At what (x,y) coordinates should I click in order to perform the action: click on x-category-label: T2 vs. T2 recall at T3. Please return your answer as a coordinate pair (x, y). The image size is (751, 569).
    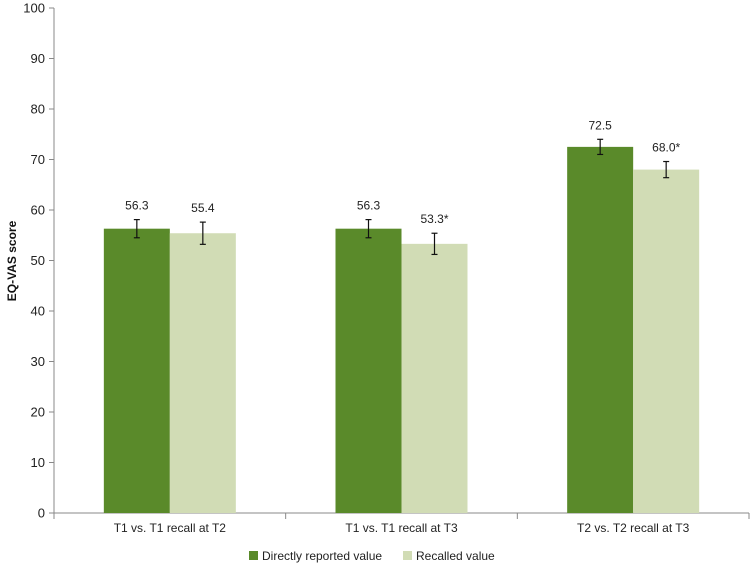
    Looking at the image, I should click on (633, 528).